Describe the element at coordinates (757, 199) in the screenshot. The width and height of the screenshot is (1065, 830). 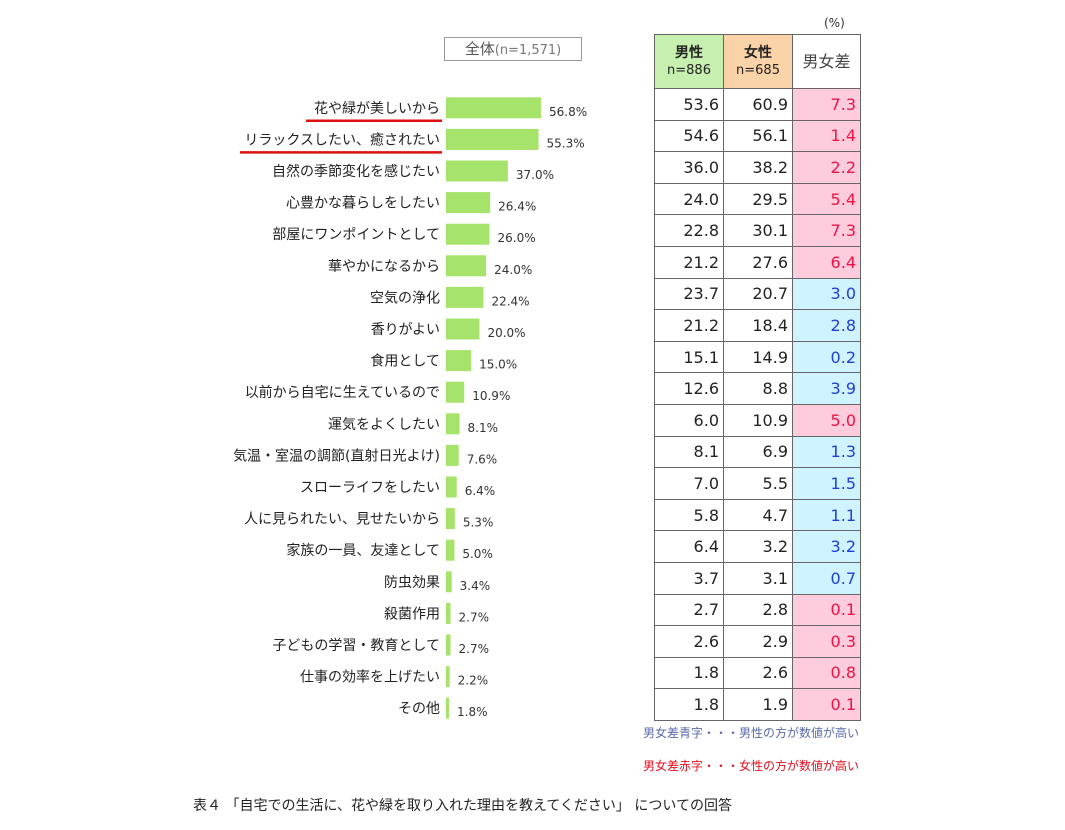
I see `table-row: 24.0 29.5 5.4` at that location.